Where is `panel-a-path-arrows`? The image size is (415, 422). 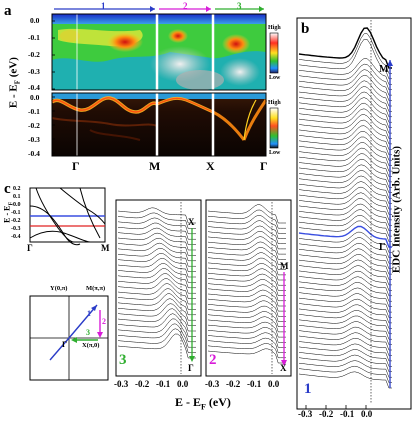
panel-a-path-arrows is located at coordinates (159, 9).